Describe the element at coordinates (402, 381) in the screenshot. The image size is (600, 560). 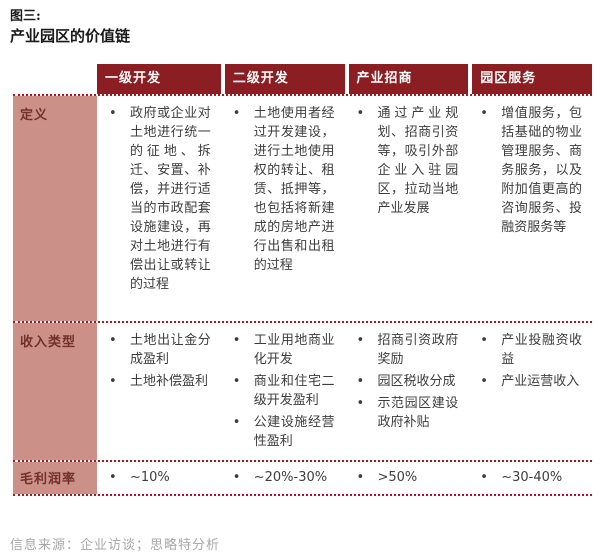
I see `bullet-item: 园区税收分成` at that location.